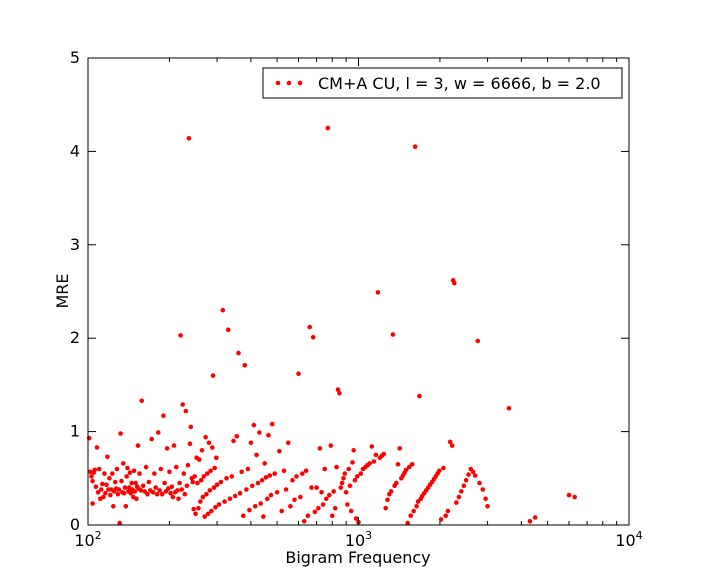 The width and height of the screenshot is (701, 584). Describe the element at coordinates (357, 557) in the screenshot. I see `x-axis-label: Bigram Frequency` at that location.